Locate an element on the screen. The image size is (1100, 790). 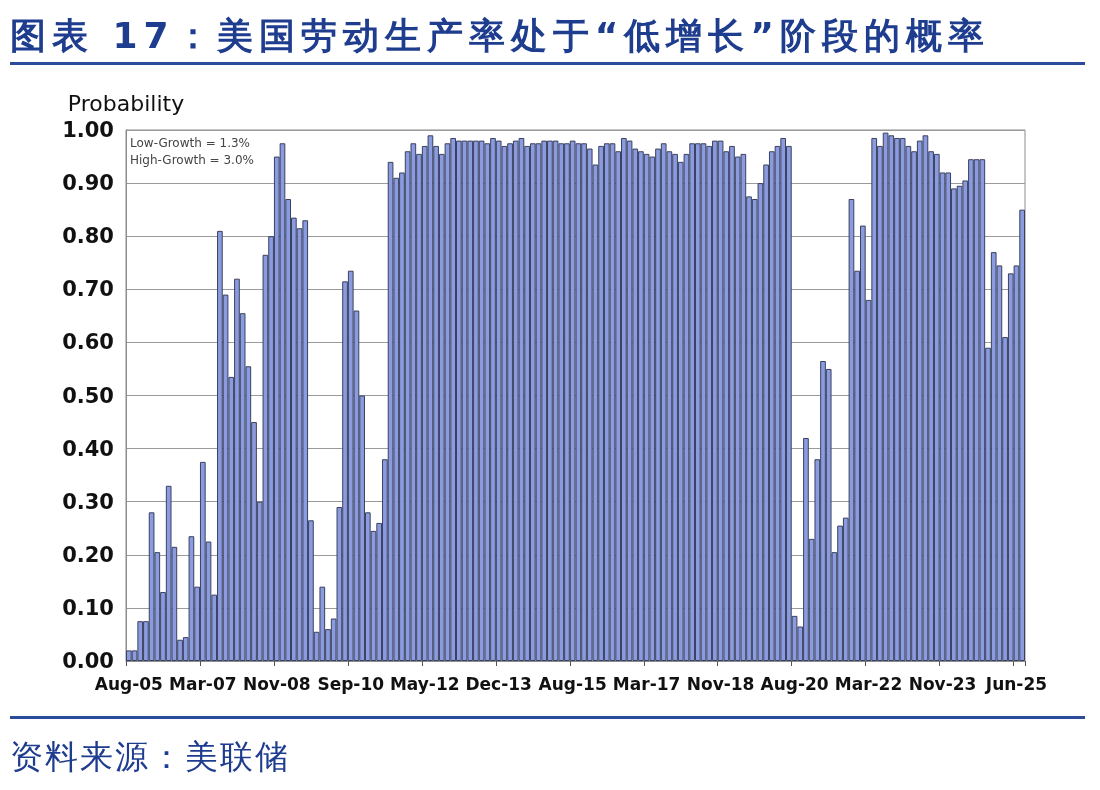
y-tick-label: 0.30 is located at coordinates (88, 501).